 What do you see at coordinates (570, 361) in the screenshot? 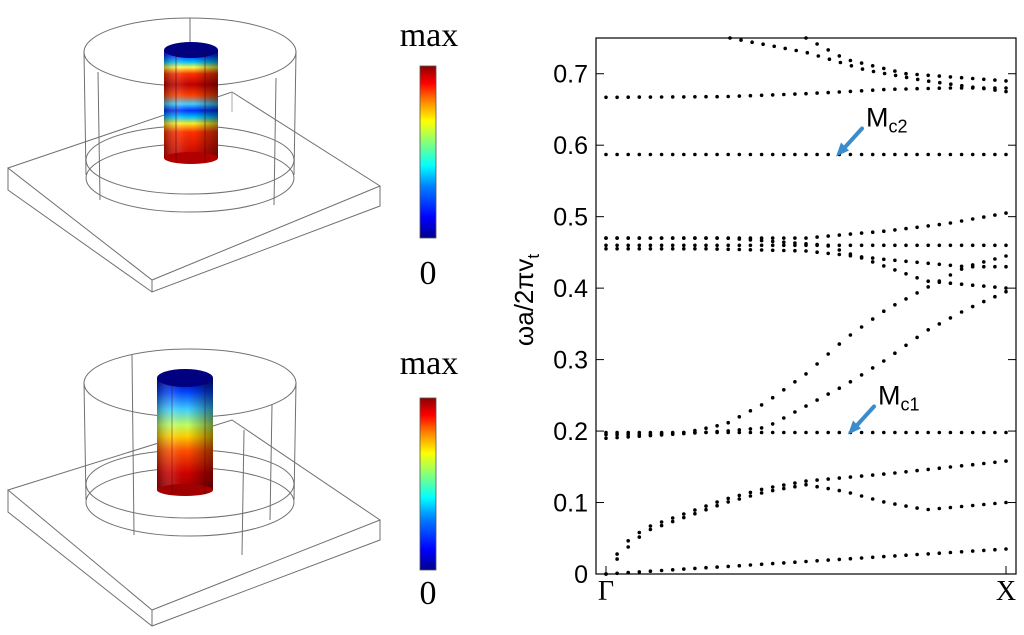
I see `y-tick-label: 0.3` at bounding box center [570, 361].